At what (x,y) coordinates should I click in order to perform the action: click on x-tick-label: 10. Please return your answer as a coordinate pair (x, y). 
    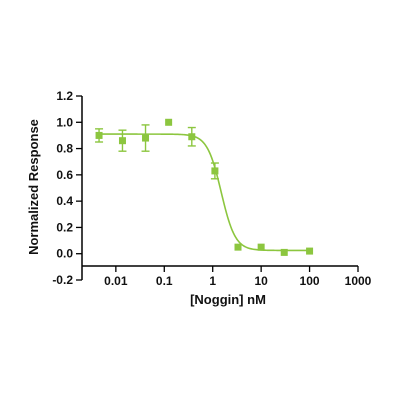
    Looking at the image, I should click on (261, 281).